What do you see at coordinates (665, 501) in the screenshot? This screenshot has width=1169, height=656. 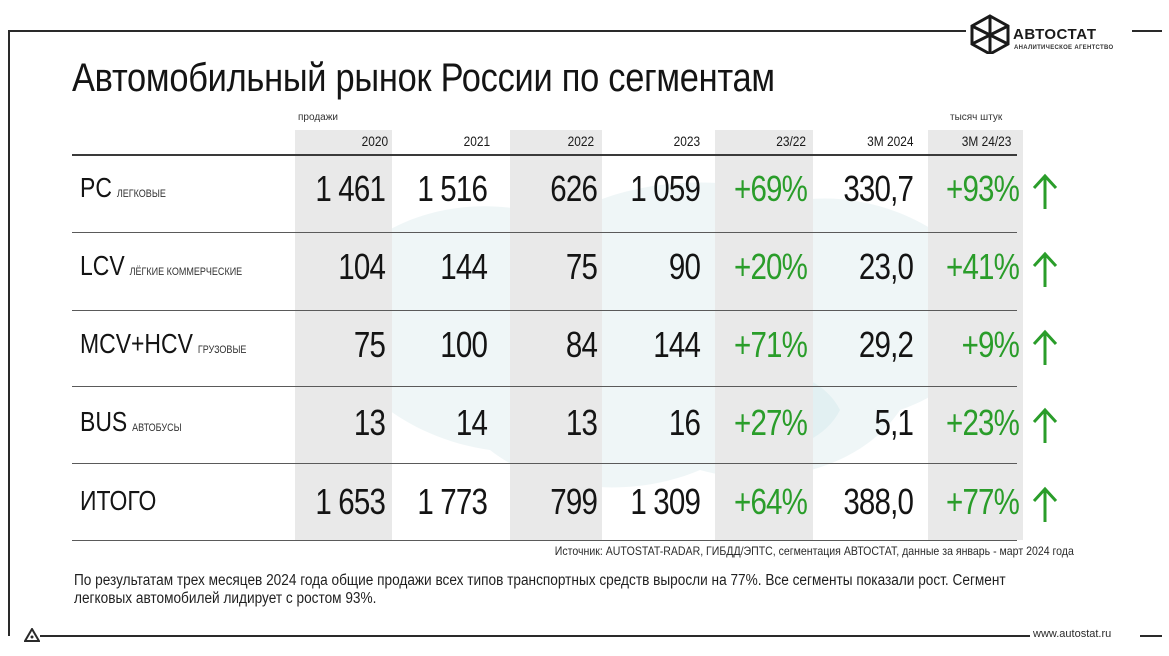 I see `table-cell: 1 309` at bounding box center [665, 501].